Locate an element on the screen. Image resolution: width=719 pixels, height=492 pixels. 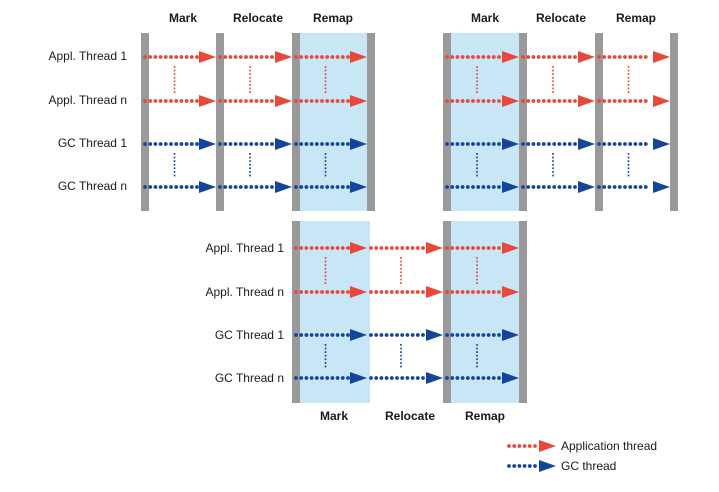
phase-label-bottom-relocate: Relocate is located at coordinates (410, 416).